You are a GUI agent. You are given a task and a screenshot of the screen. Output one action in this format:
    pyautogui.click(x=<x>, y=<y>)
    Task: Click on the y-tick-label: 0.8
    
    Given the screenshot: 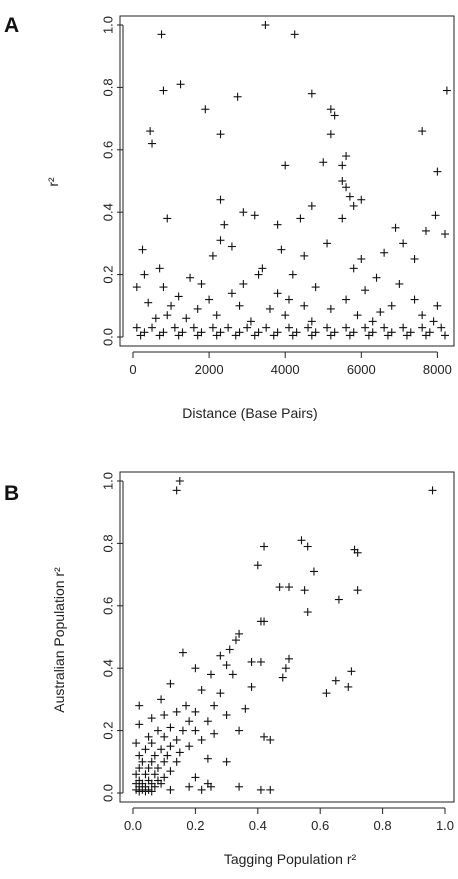 What is the action you would take?
    pyautogui.click(x=107, y=87)
    